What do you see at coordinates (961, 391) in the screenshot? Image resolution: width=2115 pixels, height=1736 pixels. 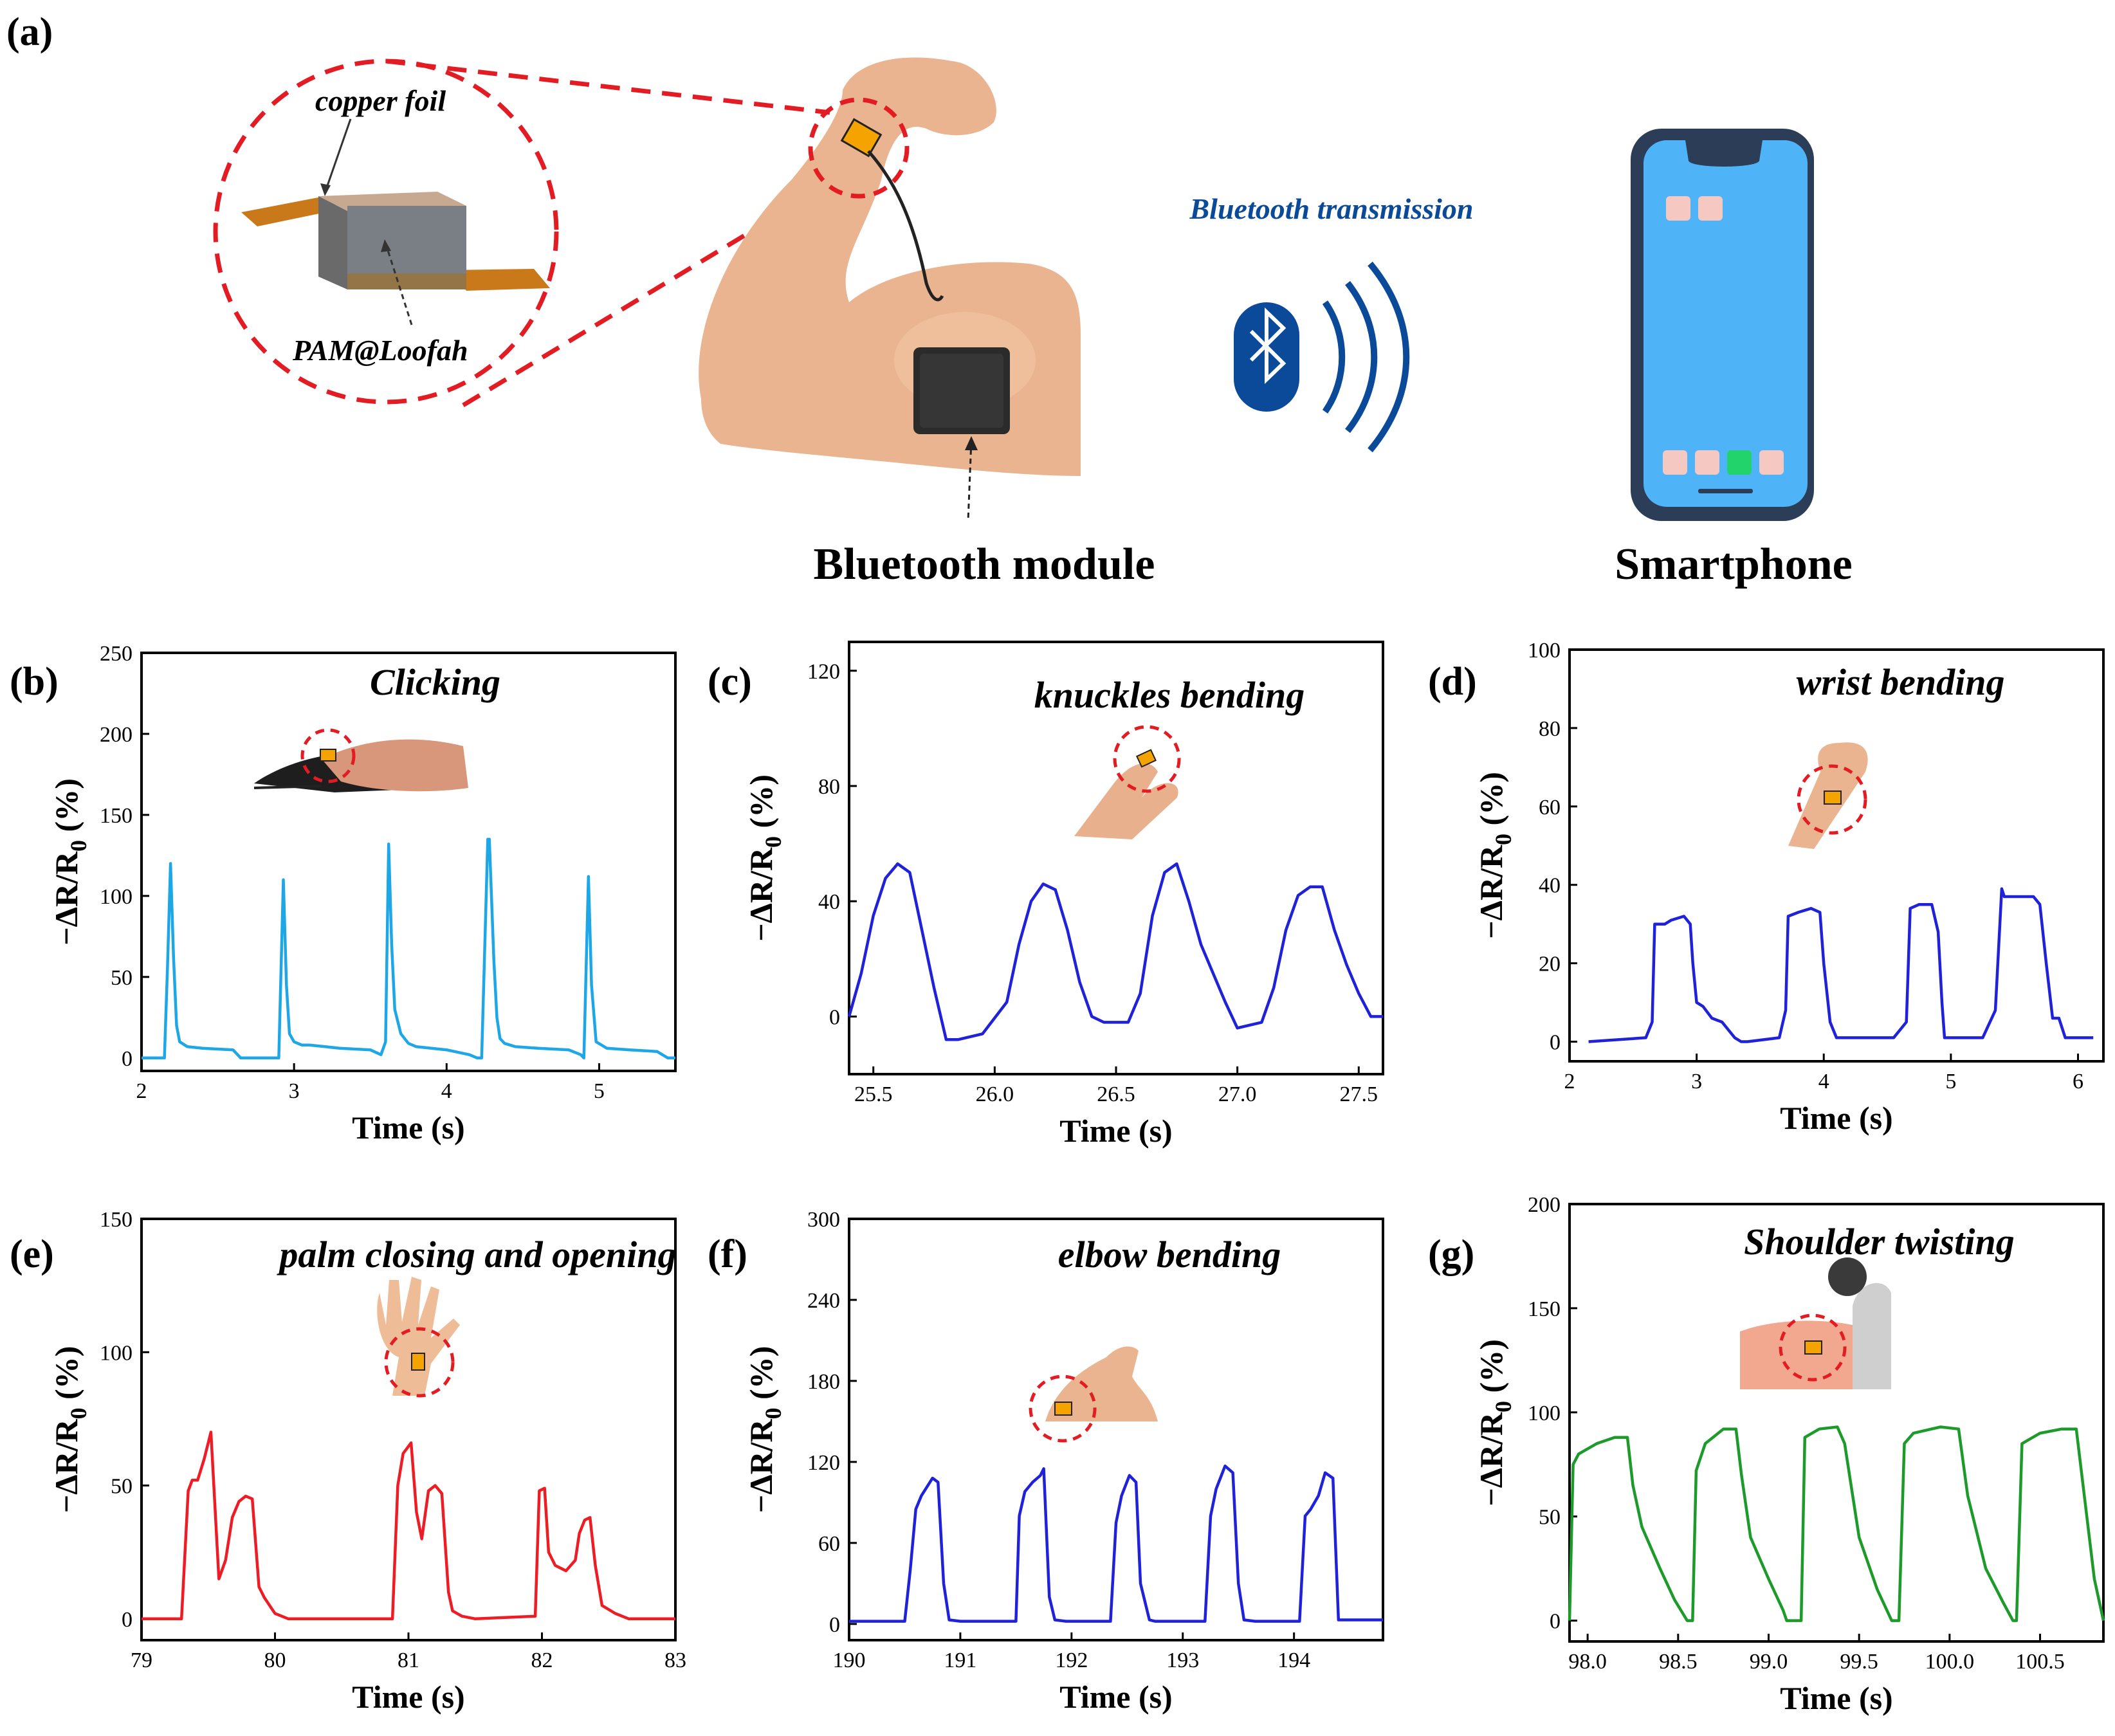 I see `bluetooth-module-face` at bounding box center [961, 391].